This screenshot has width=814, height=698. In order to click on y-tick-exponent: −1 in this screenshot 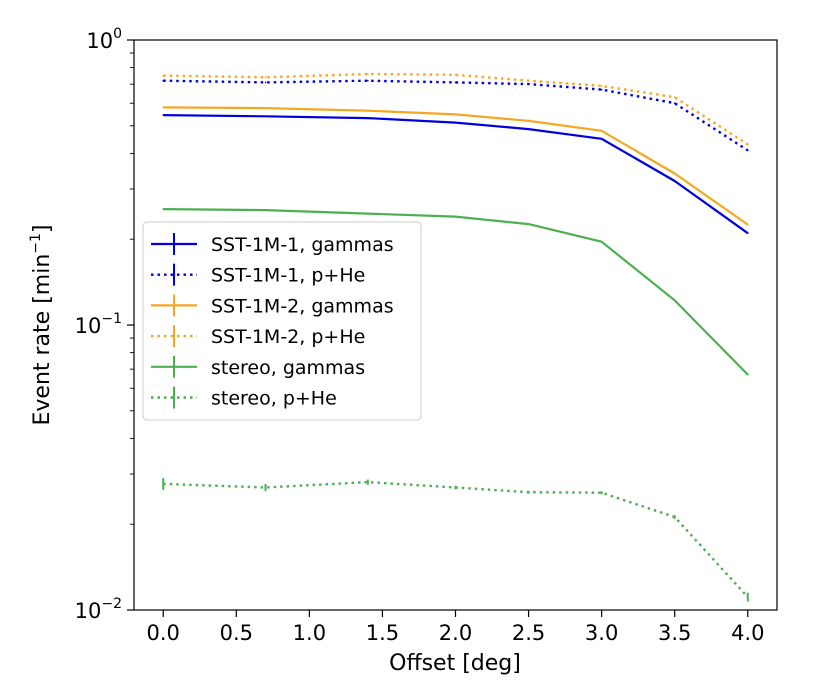, I will do `click(111, 319)`.